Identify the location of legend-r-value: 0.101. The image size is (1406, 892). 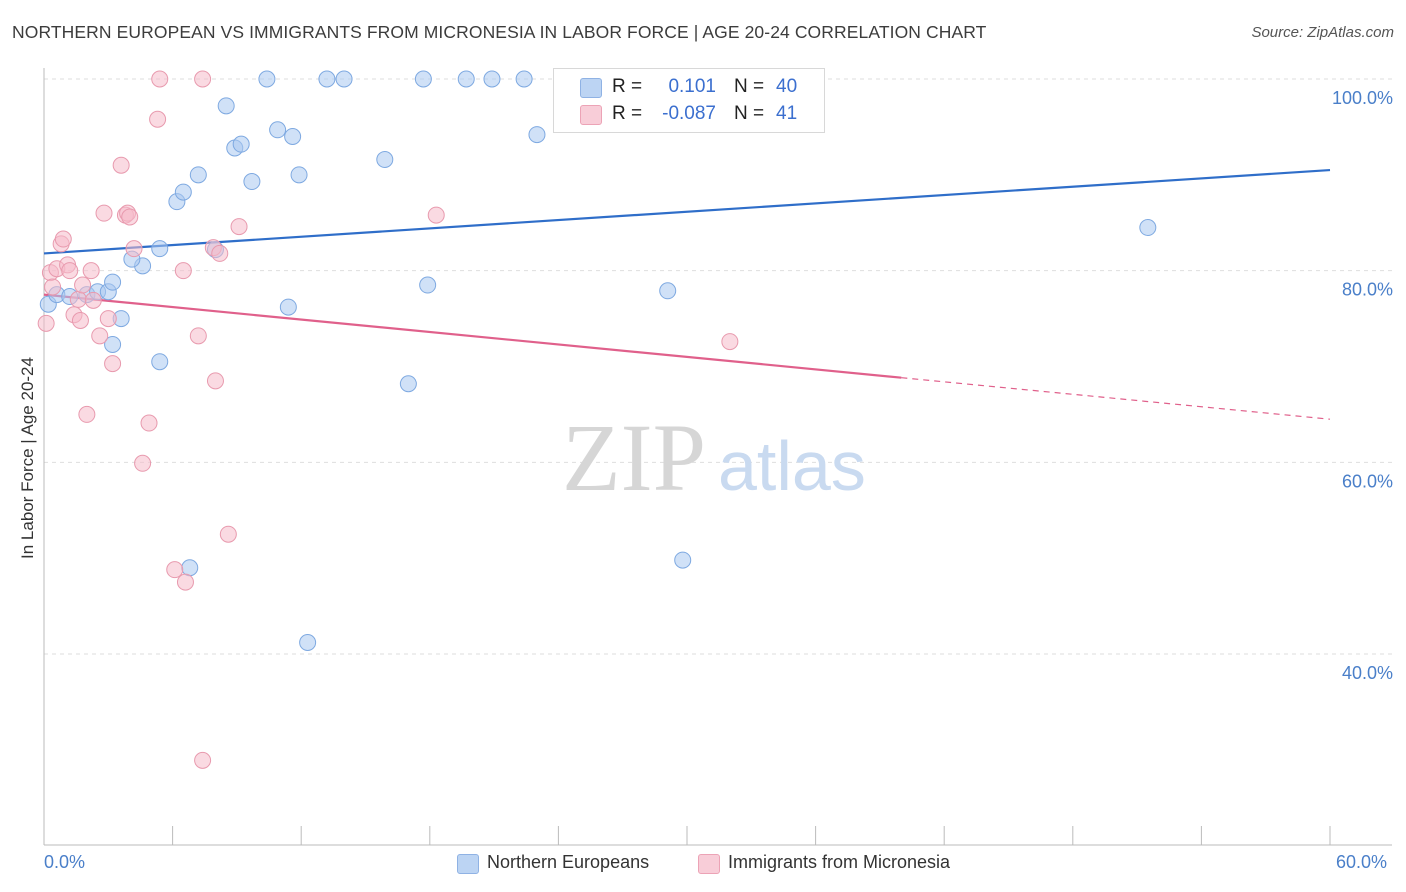
(692, 86).